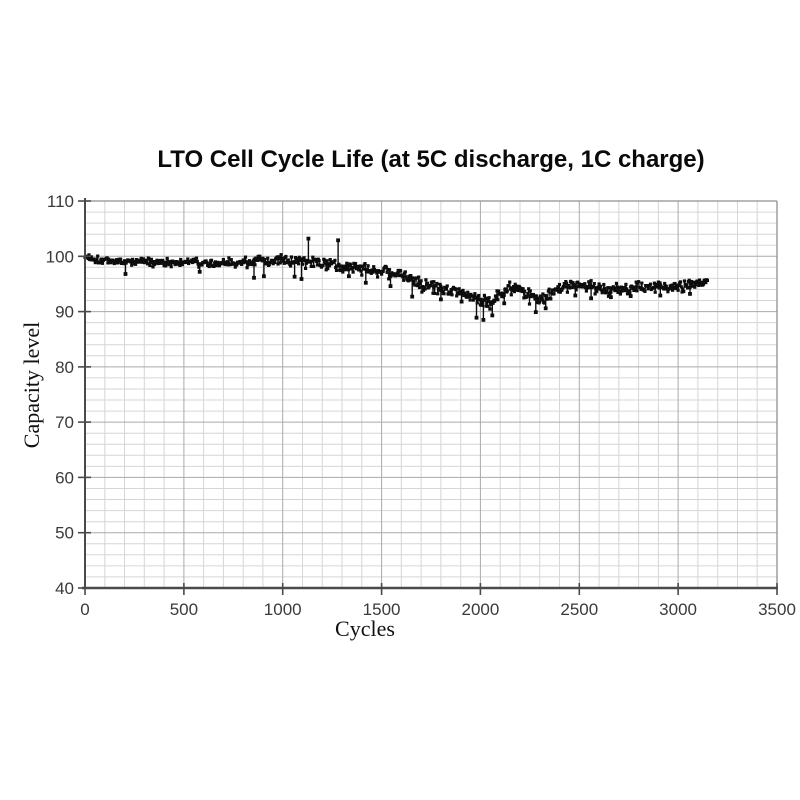  Describe the element at coordinates (64, 367) in the screenshot. I see `y-tick-label: 80` at that location.